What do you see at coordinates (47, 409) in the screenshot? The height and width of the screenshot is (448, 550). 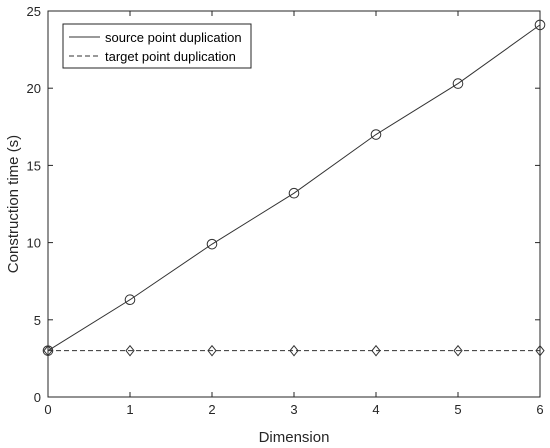 I see `x-tick-label: 0` at bounding box center [47, 409].